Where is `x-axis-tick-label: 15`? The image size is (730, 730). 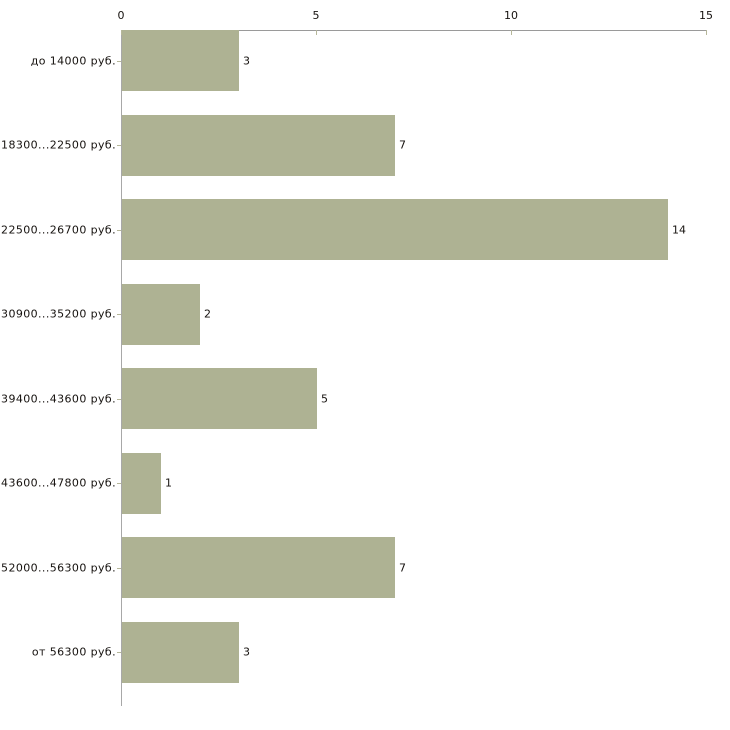 x-axis-tick-label: 15 is located at coordinates (706, 15).